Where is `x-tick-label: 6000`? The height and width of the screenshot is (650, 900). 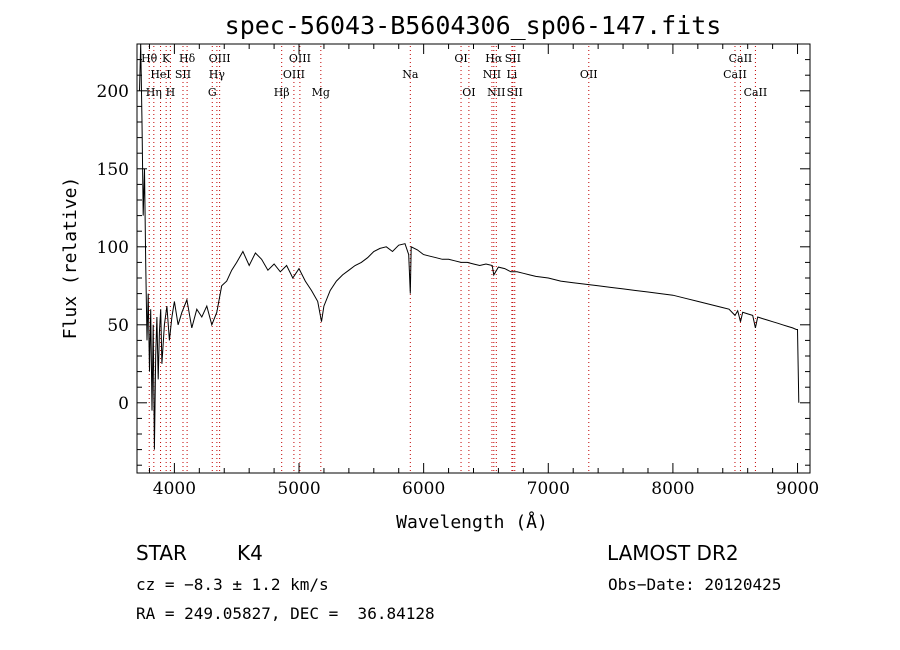
x-tick-label: 6000 is located at coordinates (423, 489).